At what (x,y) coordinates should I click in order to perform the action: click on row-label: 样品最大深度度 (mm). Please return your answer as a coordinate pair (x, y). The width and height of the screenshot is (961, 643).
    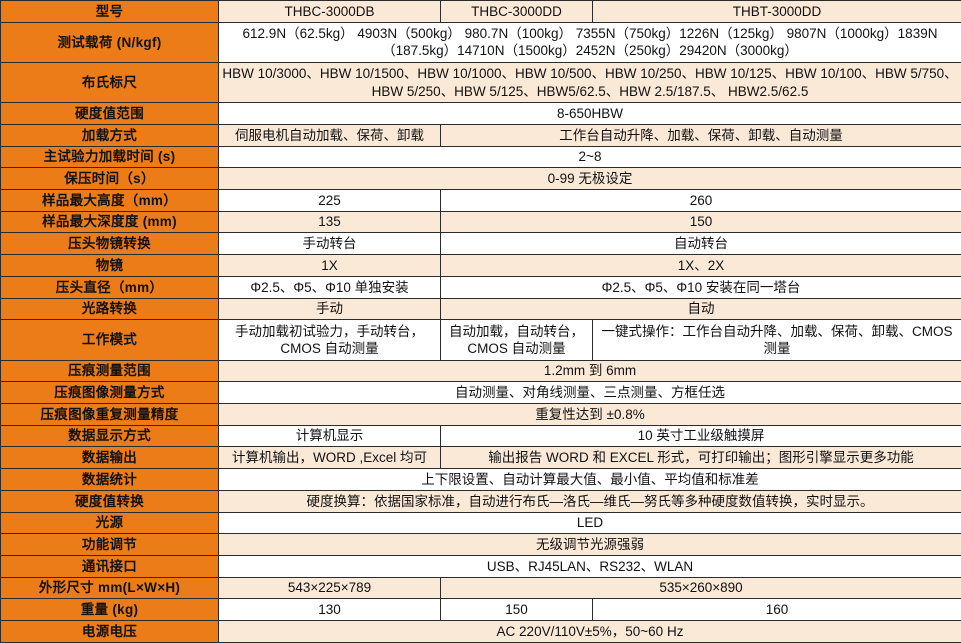
    Looking at the image, I should click on (109, 222).